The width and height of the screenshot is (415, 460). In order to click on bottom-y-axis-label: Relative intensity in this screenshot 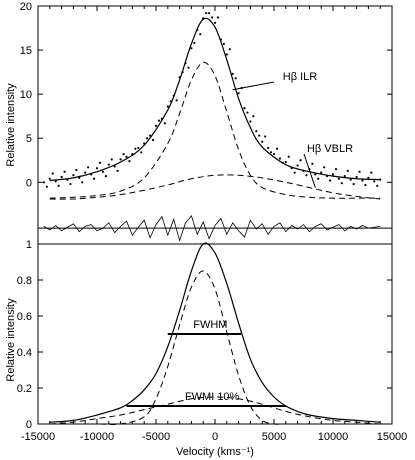, I will do `click(11, 340)`.